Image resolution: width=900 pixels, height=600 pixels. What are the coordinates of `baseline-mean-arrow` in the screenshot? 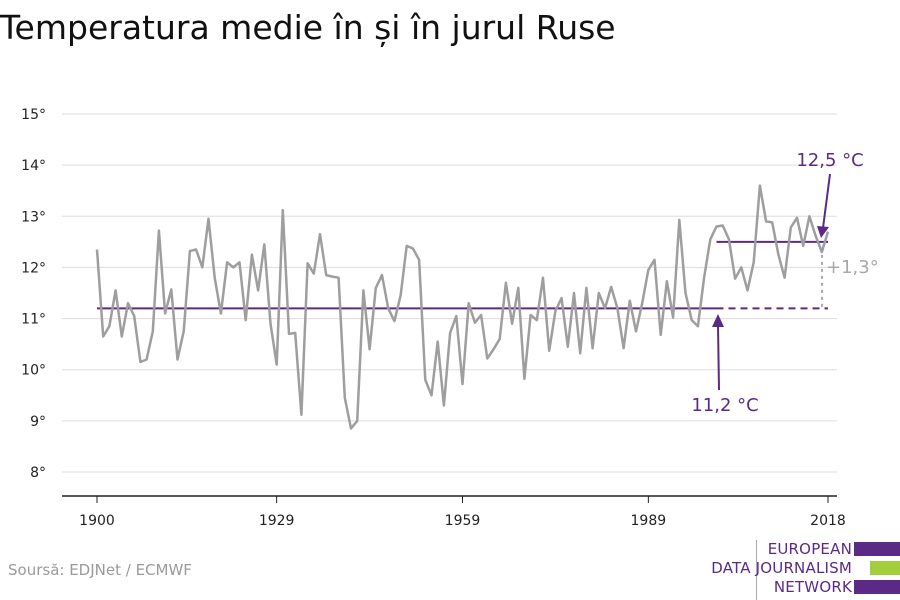 It's located at (718, 357).